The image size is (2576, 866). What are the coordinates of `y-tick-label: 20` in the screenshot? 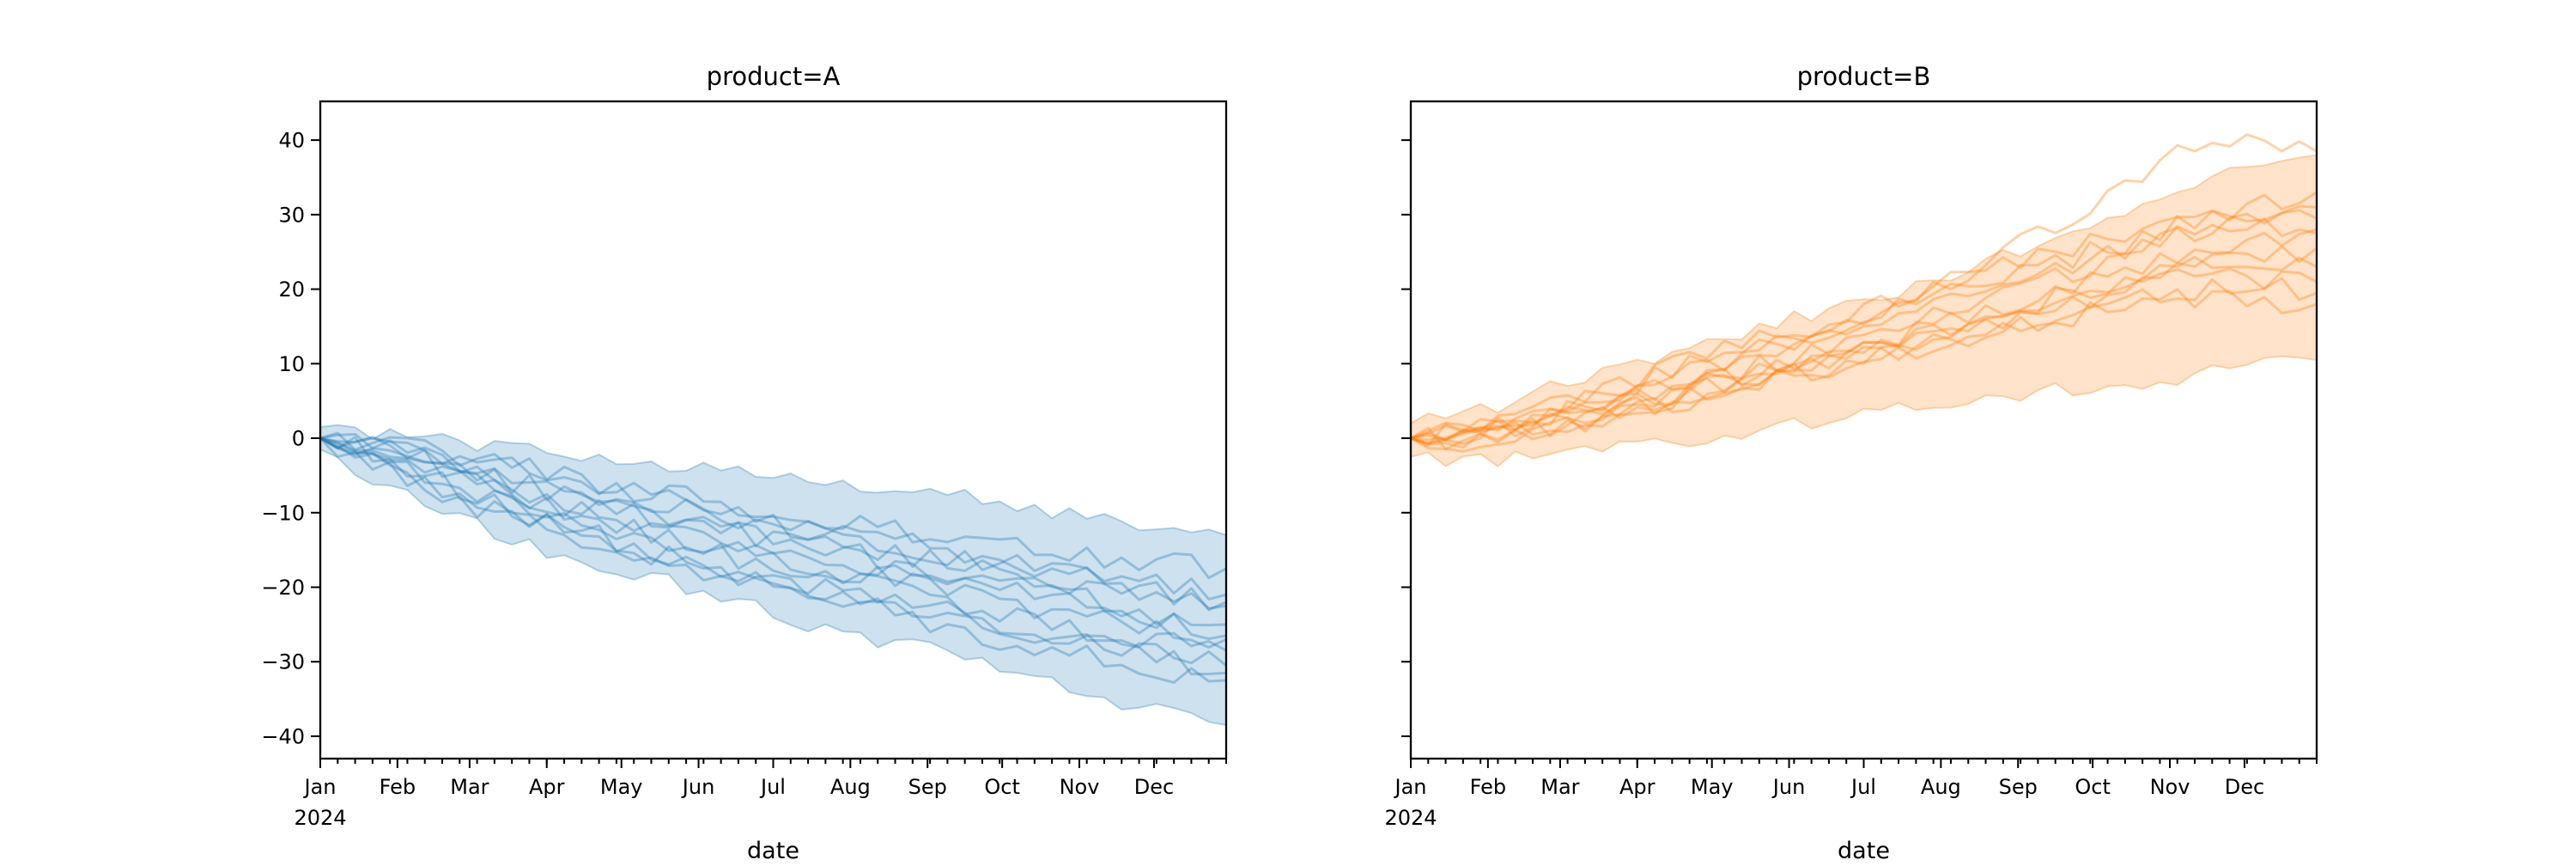 It's located at (291, 289).